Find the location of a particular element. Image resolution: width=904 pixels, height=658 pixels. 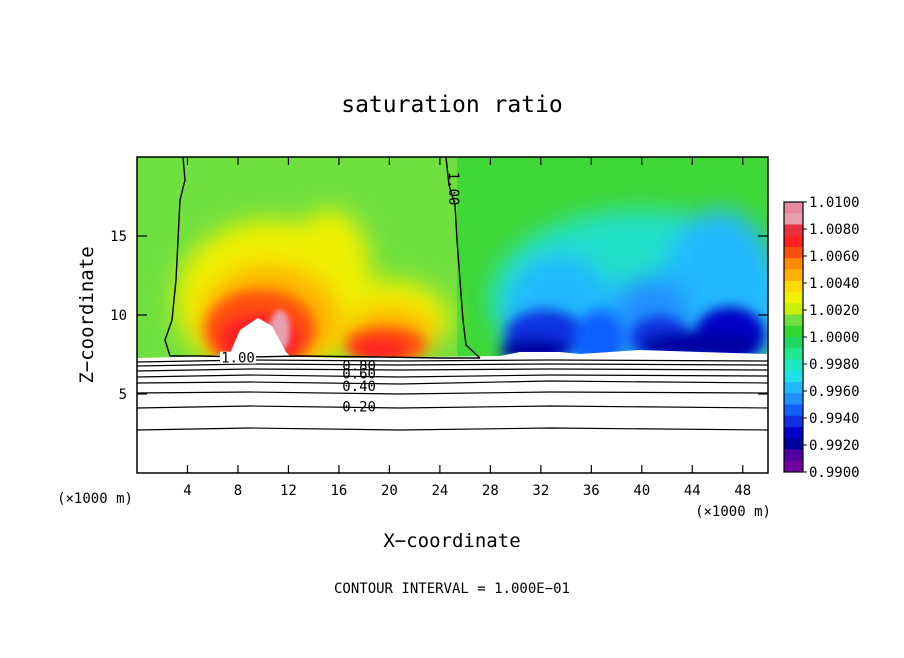

x-unit-left: (×1000 m) is located at coordinates (95, 499).